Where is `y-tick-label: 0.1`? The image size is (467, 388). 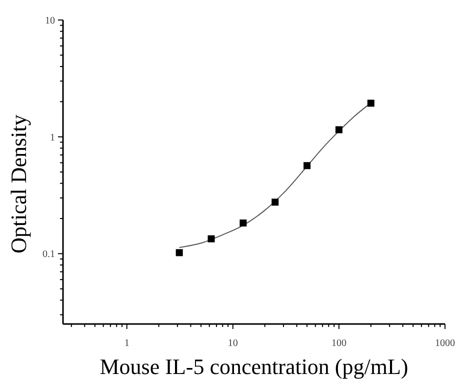 y-tick-label: 0.1 is located at coordinates (48, 254).